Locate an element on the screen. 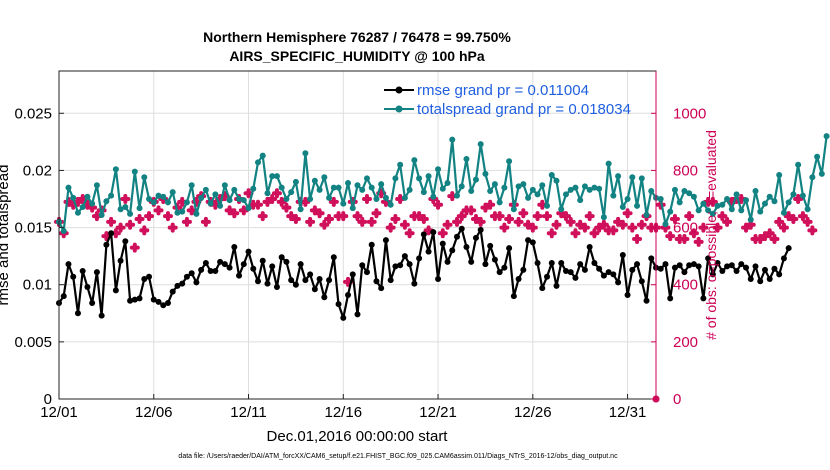  x-tick-label: 12/21 is located at coordinates (438, 412).